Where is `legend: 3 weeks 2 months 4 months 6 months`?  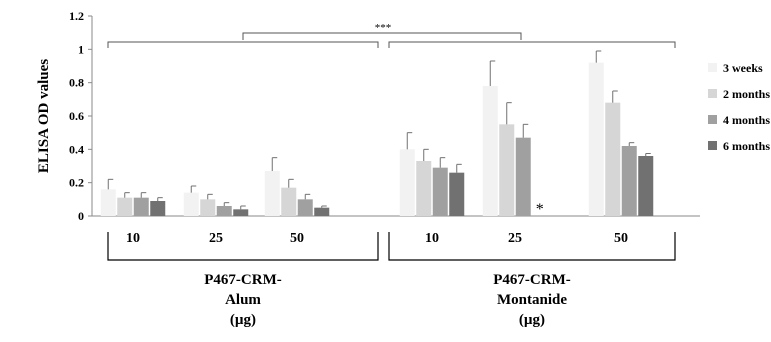
legend: 3 weeks 2 months 4 months 6 months is located at coordinates (739, 107).